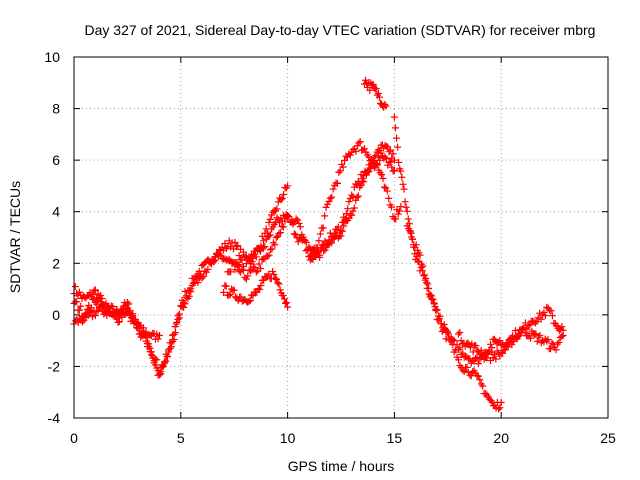 This screenshot has height=480, width=640. What do you see at coordinates (54, 366) in the screenshot?
I see `y-tick-label: -2` at bounding box center [54, 366].